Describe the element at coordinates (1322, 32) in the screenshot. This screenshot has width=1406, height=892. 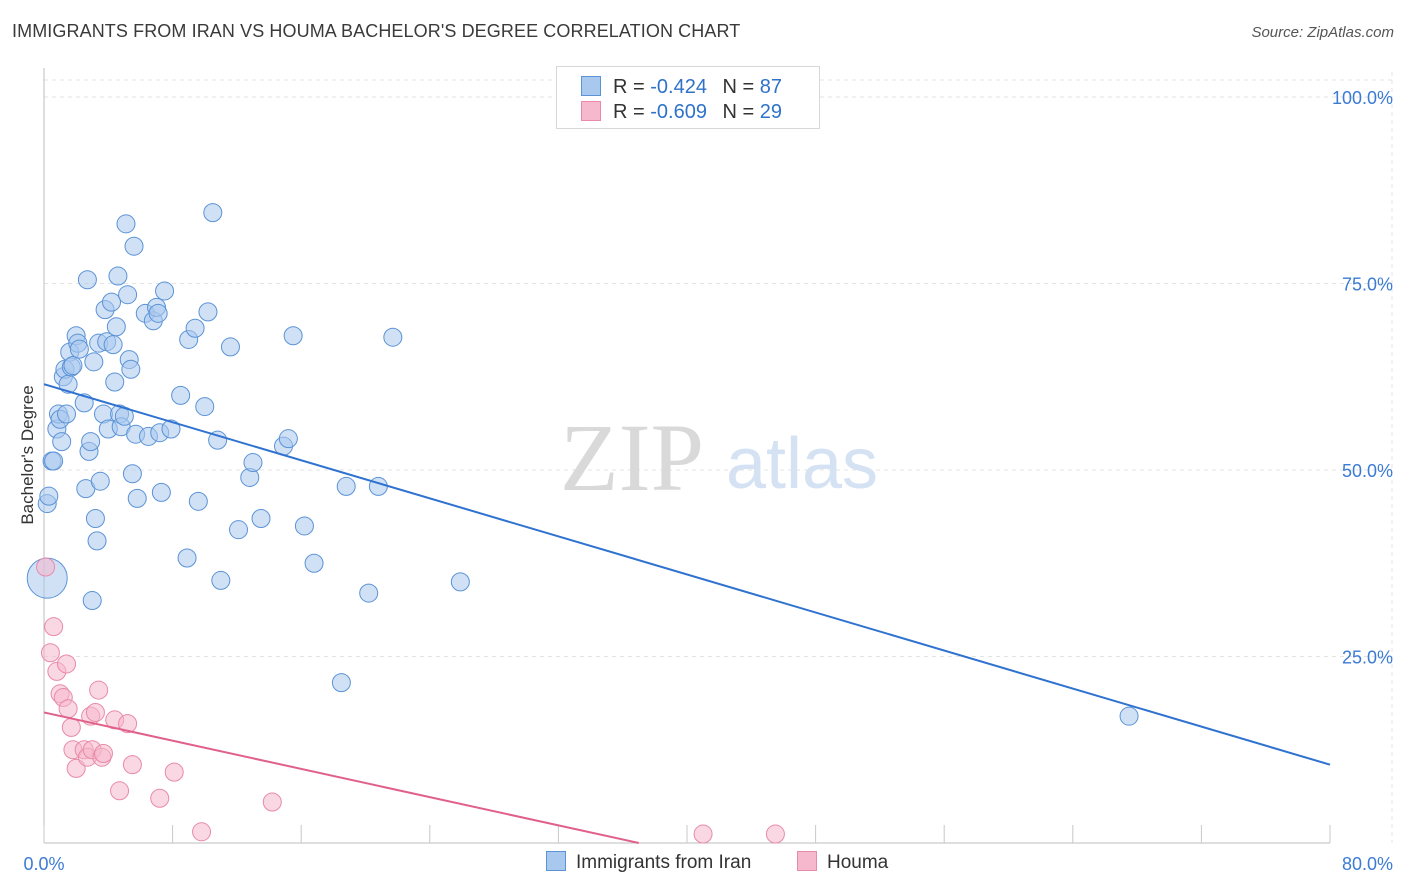
I see `source-credit: Source: ZipAtlas.com` at that location.